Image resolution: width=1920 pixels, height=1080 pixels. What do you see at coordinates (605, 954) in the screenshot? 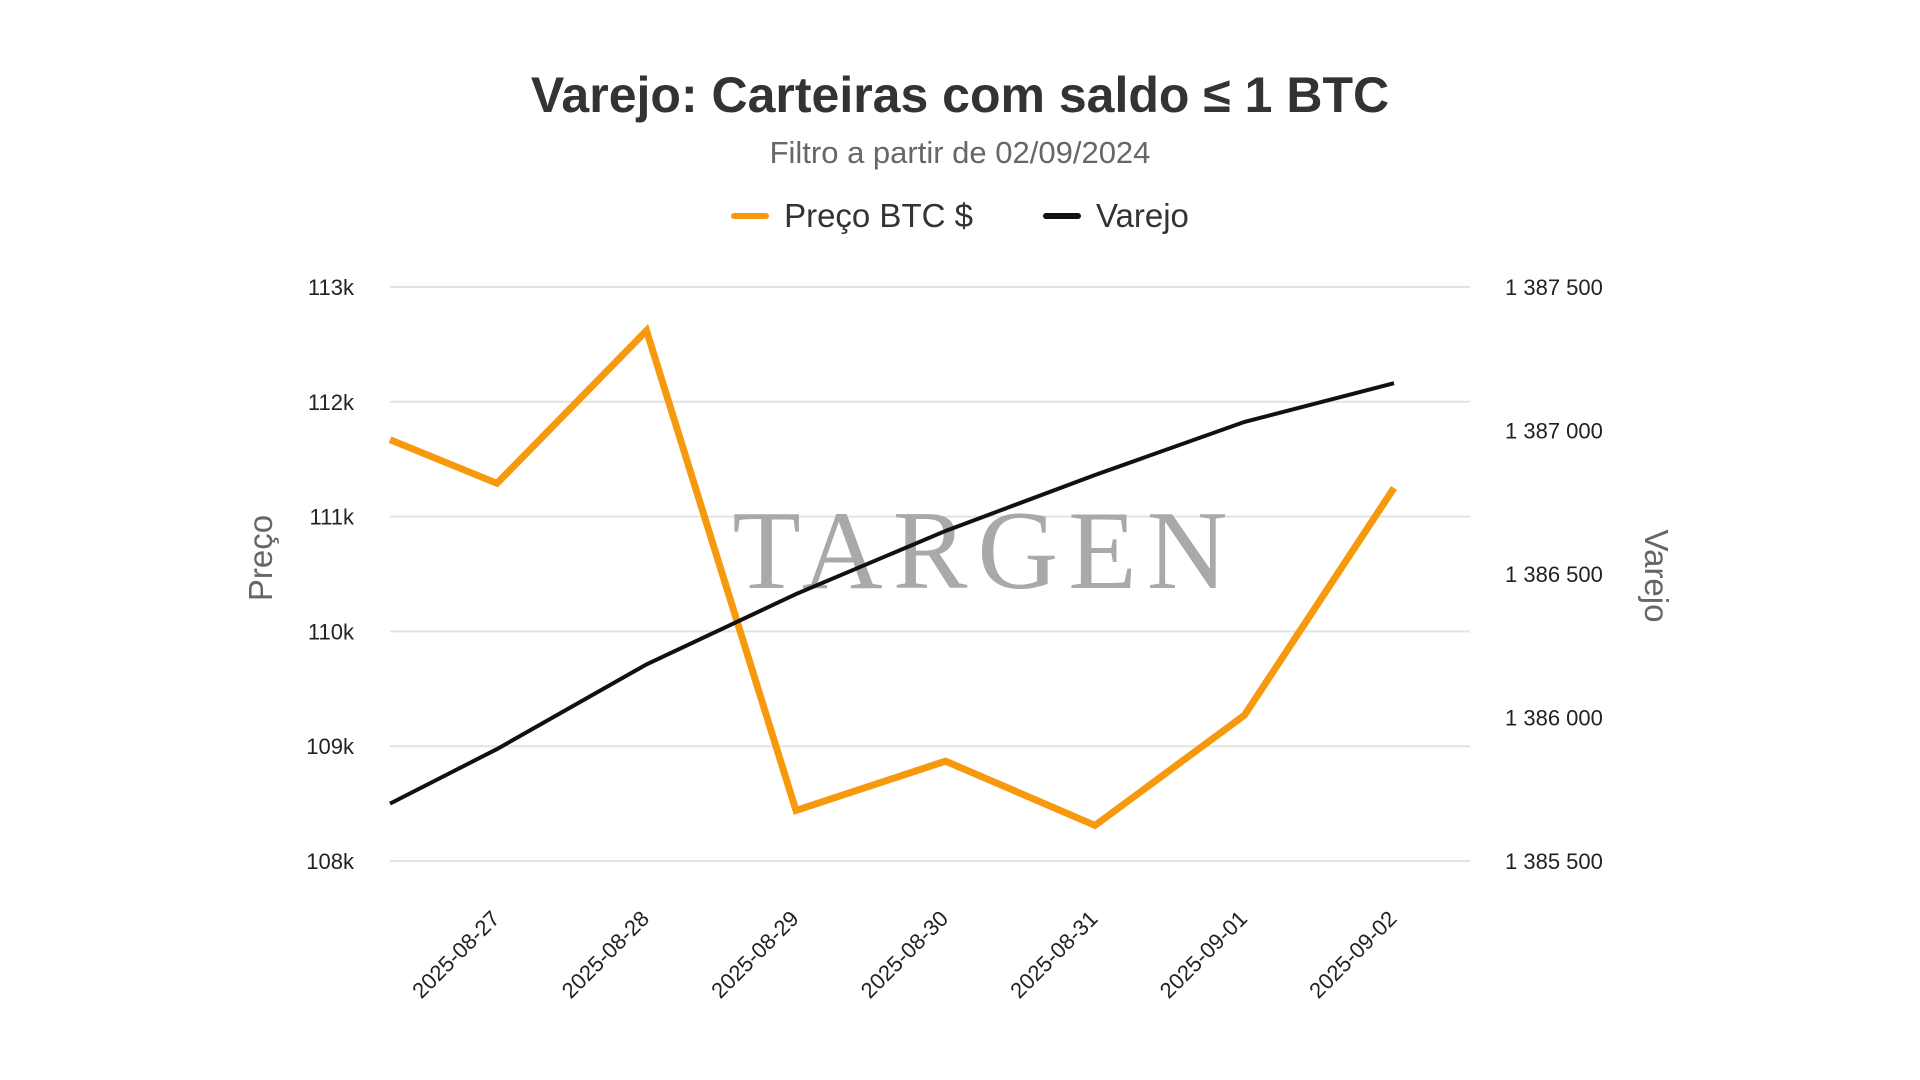
I see `x-tick-label: 2025-08-28` at bounding box center [605, 954].